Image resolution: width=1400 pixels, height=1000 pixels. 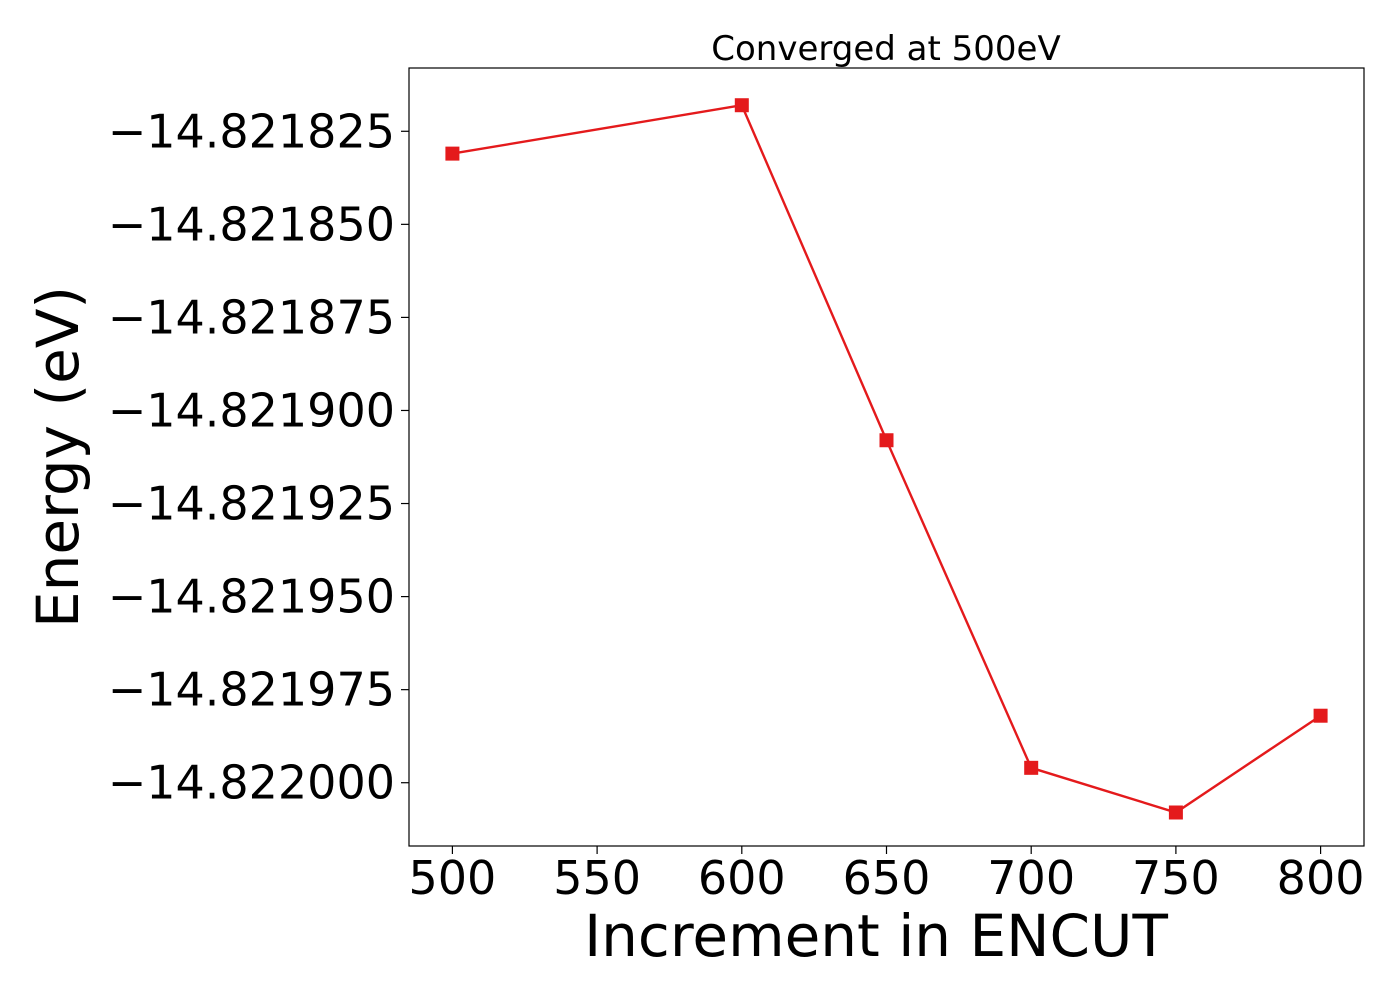 What do you see at coordinates (251, 317) in the screenshot?
I see `y-tick-label: −14.821875` at bounding box center [251, 317].